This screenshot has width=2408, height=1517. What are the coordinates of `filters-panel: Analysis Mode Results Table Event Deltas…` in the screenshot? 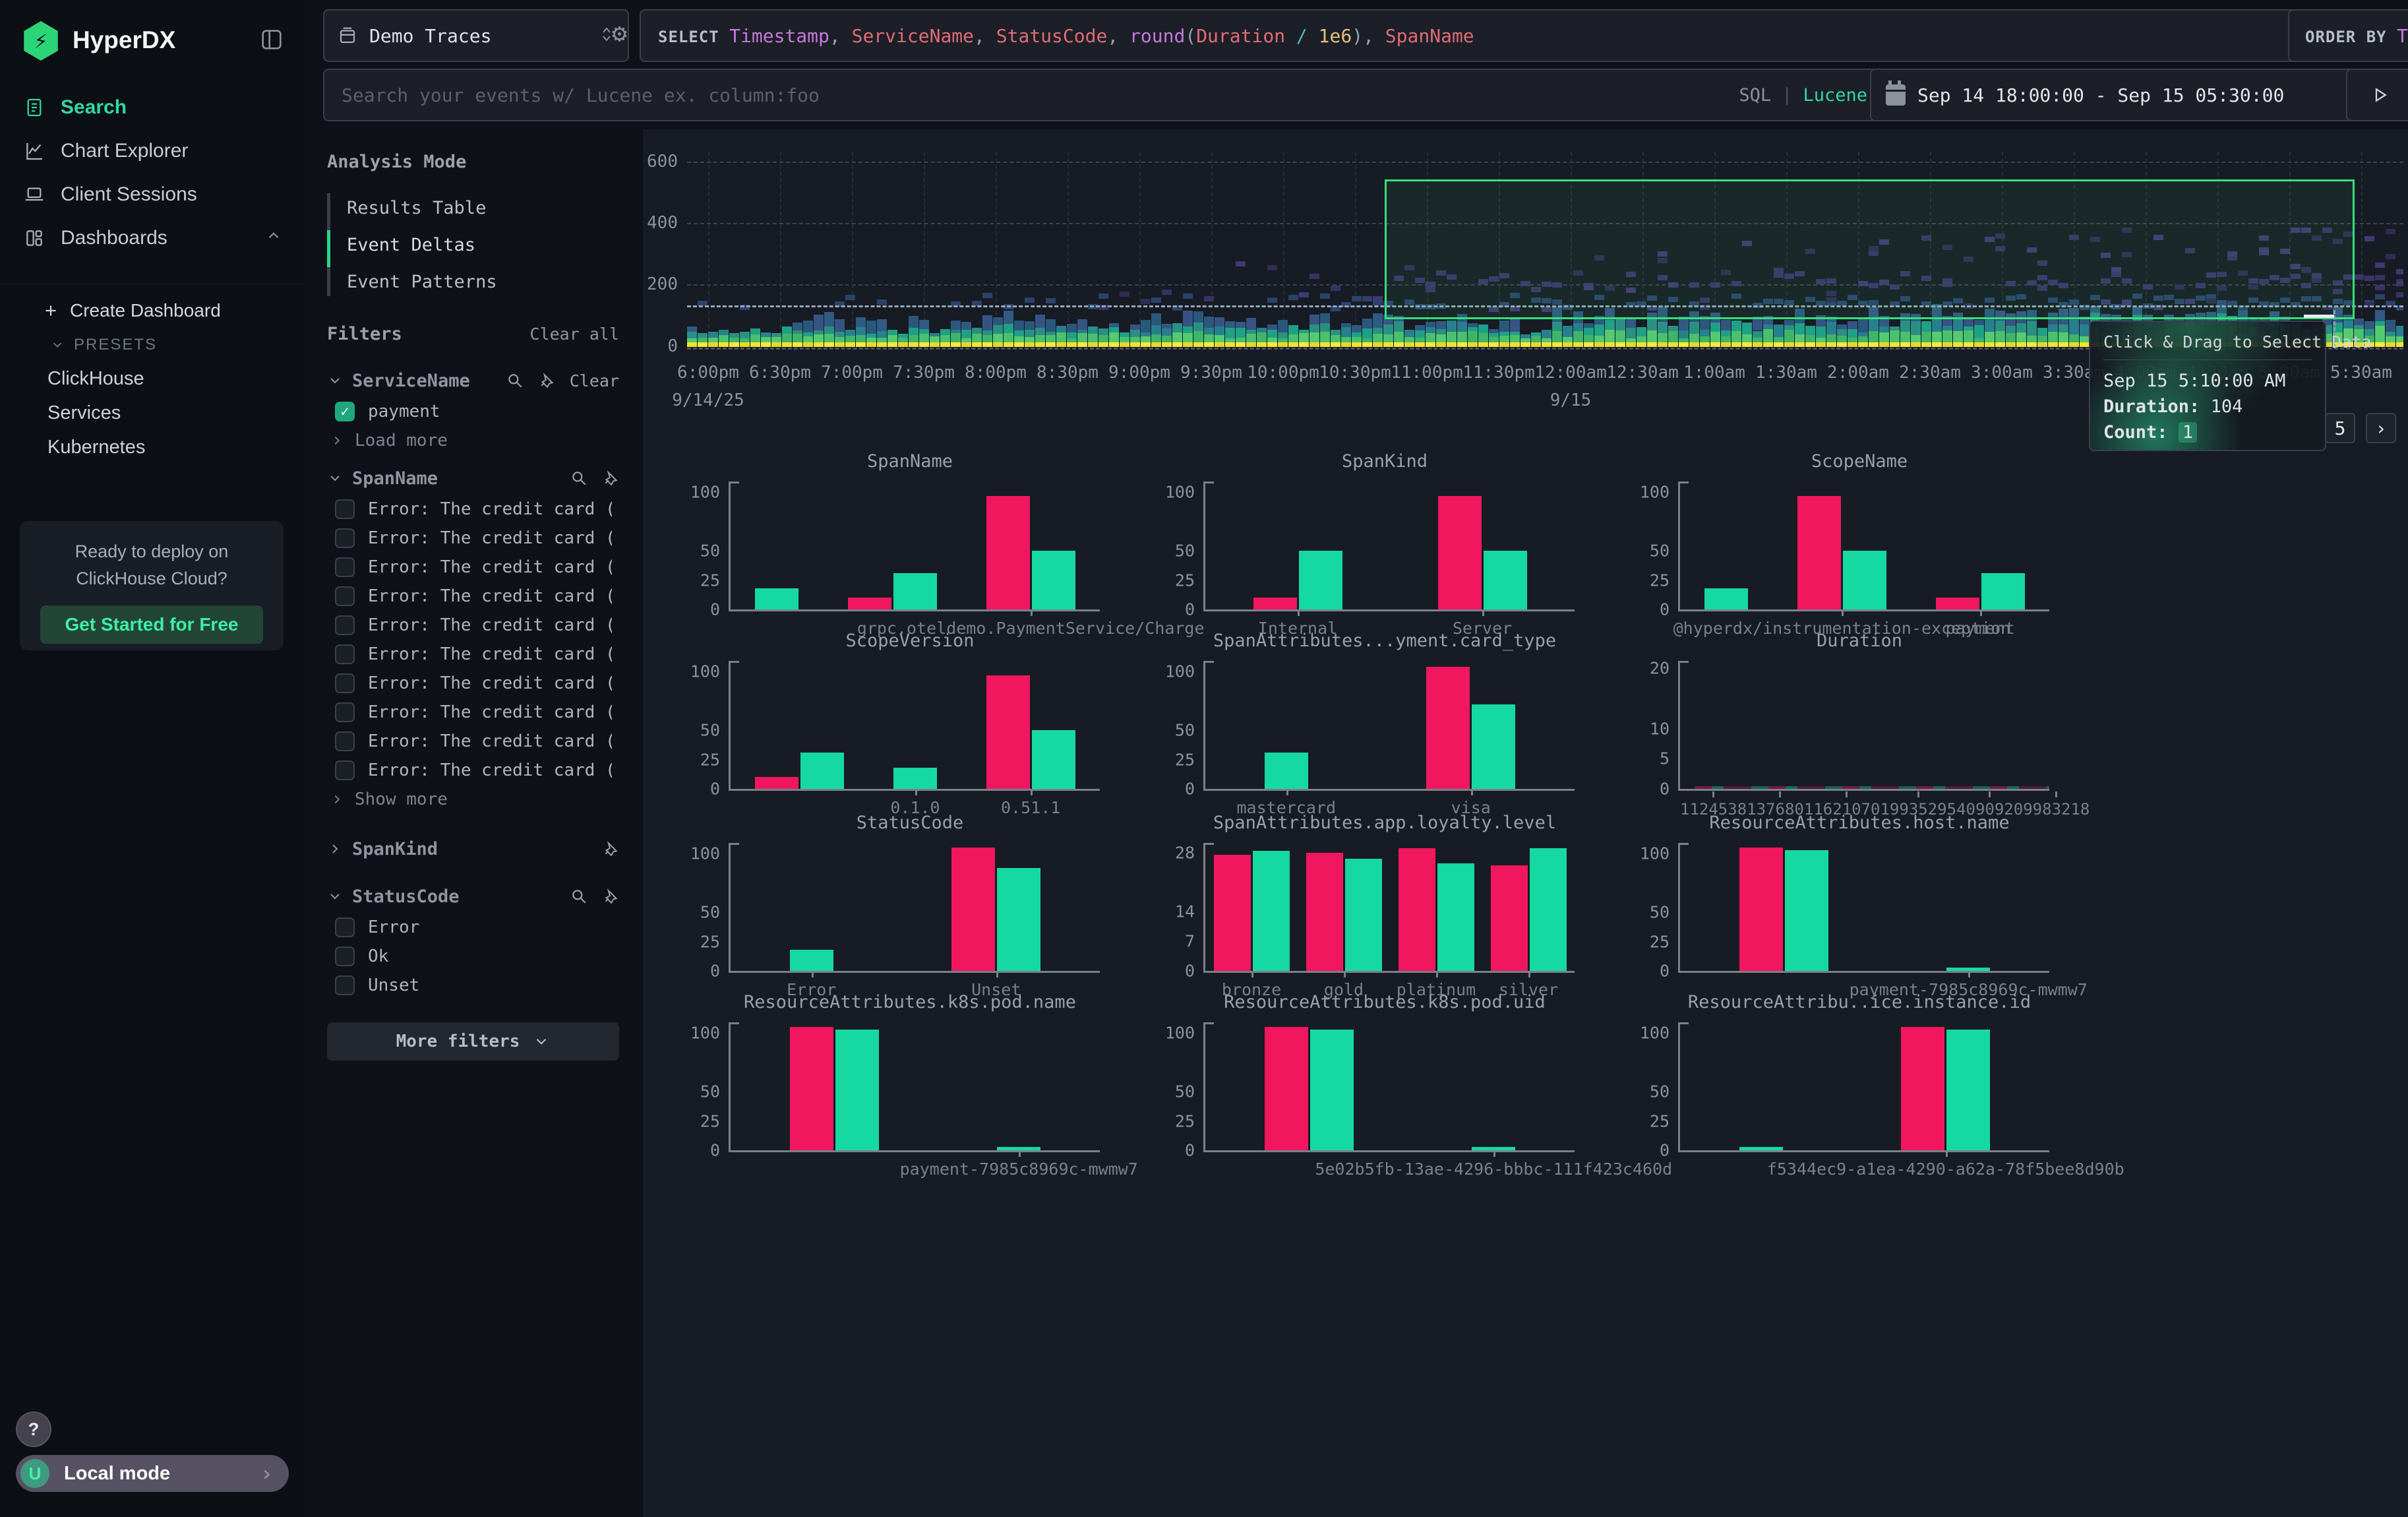 It's located at (473, 823).